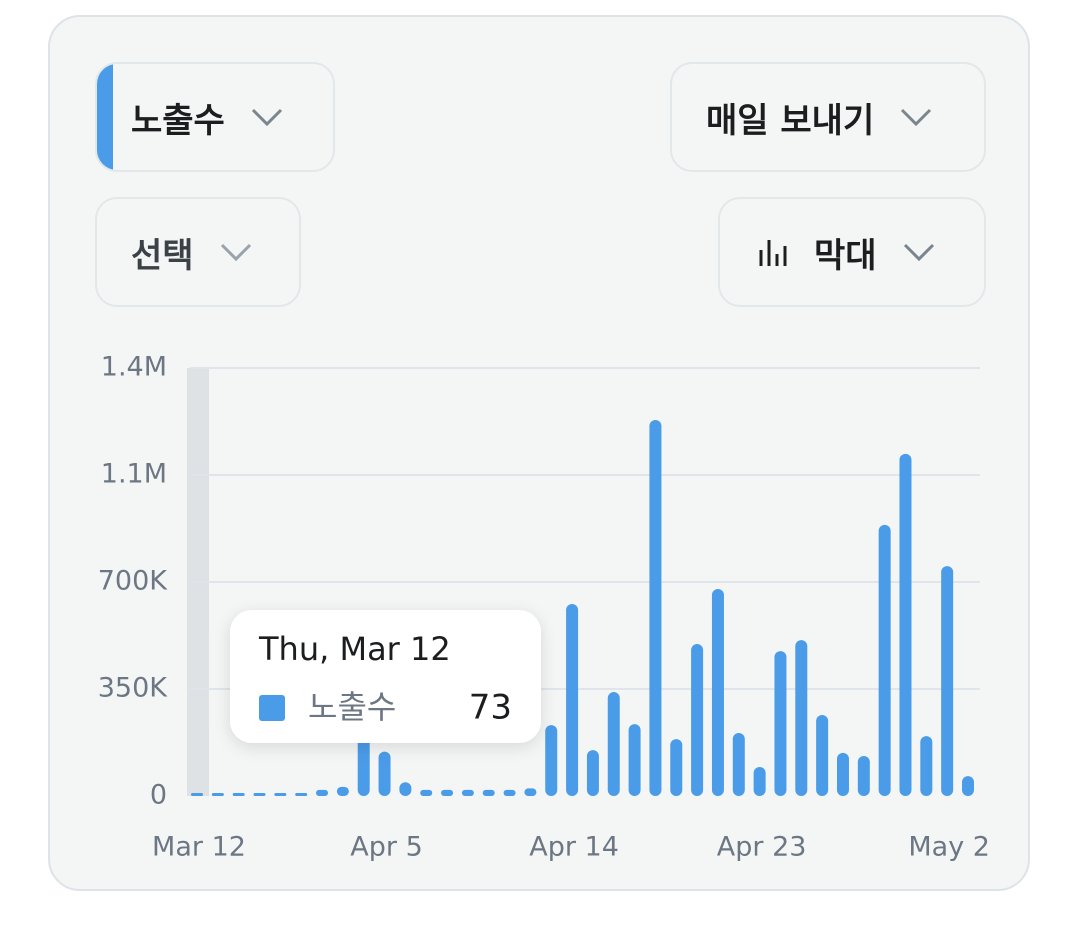  Describe the element at coordinates (949, 847) in the screenshot. I see `x-tick-label: May 2` at that location.